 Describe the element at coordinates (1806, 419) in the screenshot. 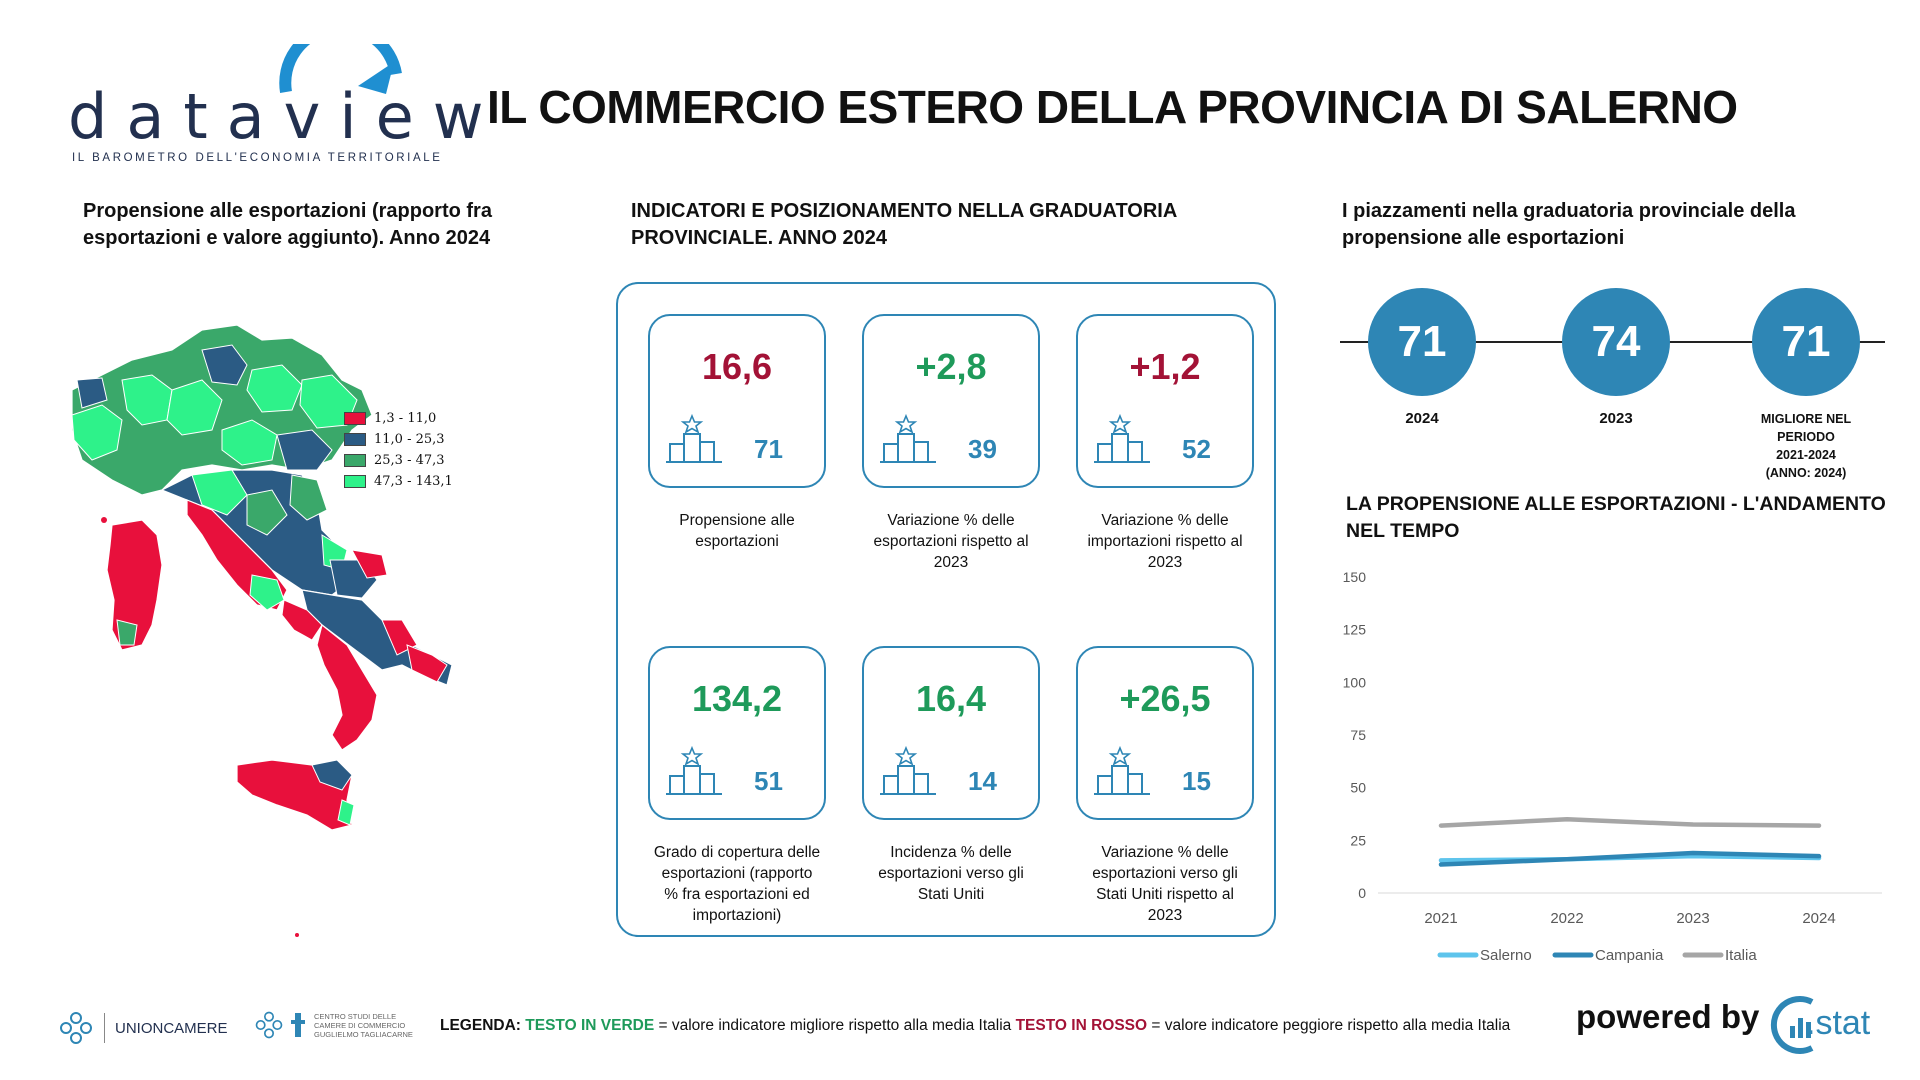

I see `ranking-label-line: MIGLIORE NEL` at that location.